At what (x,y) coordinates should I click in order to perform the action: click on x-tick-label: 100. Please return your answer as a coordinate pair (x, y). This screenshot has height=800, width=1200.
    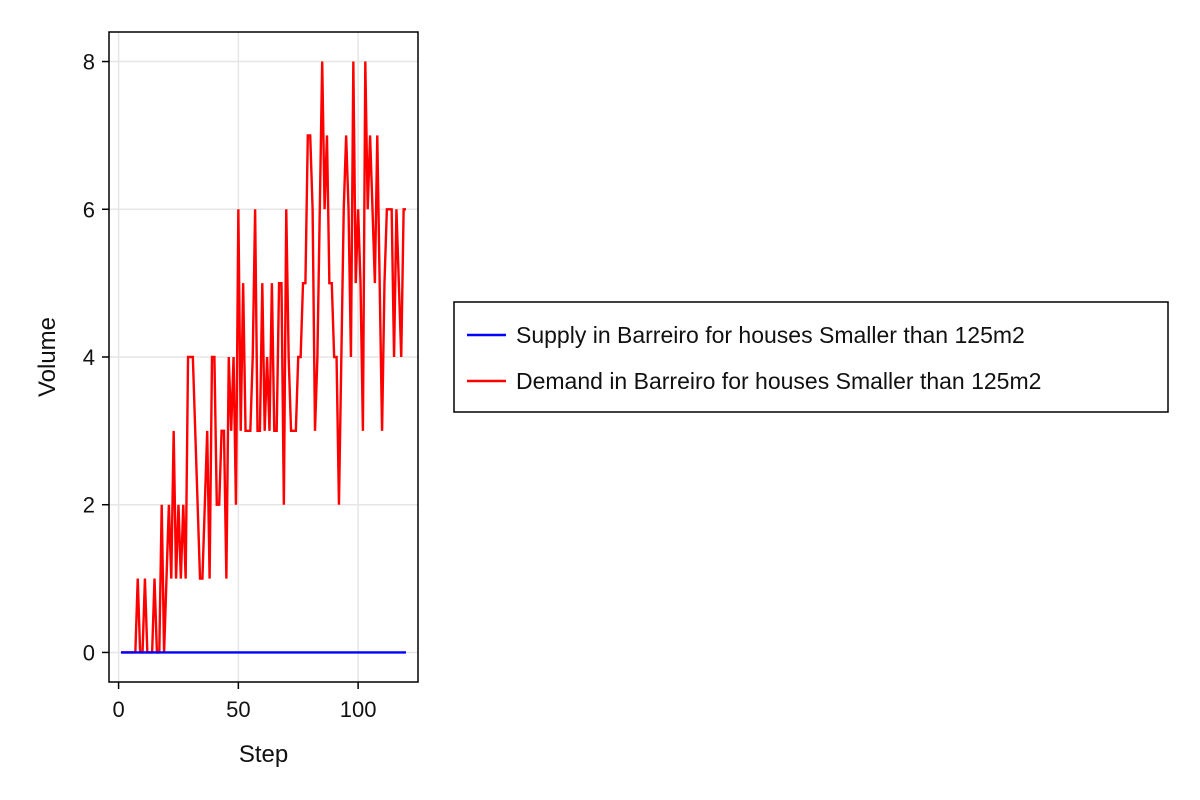
    Looking at the image, I should click on (358, 709).